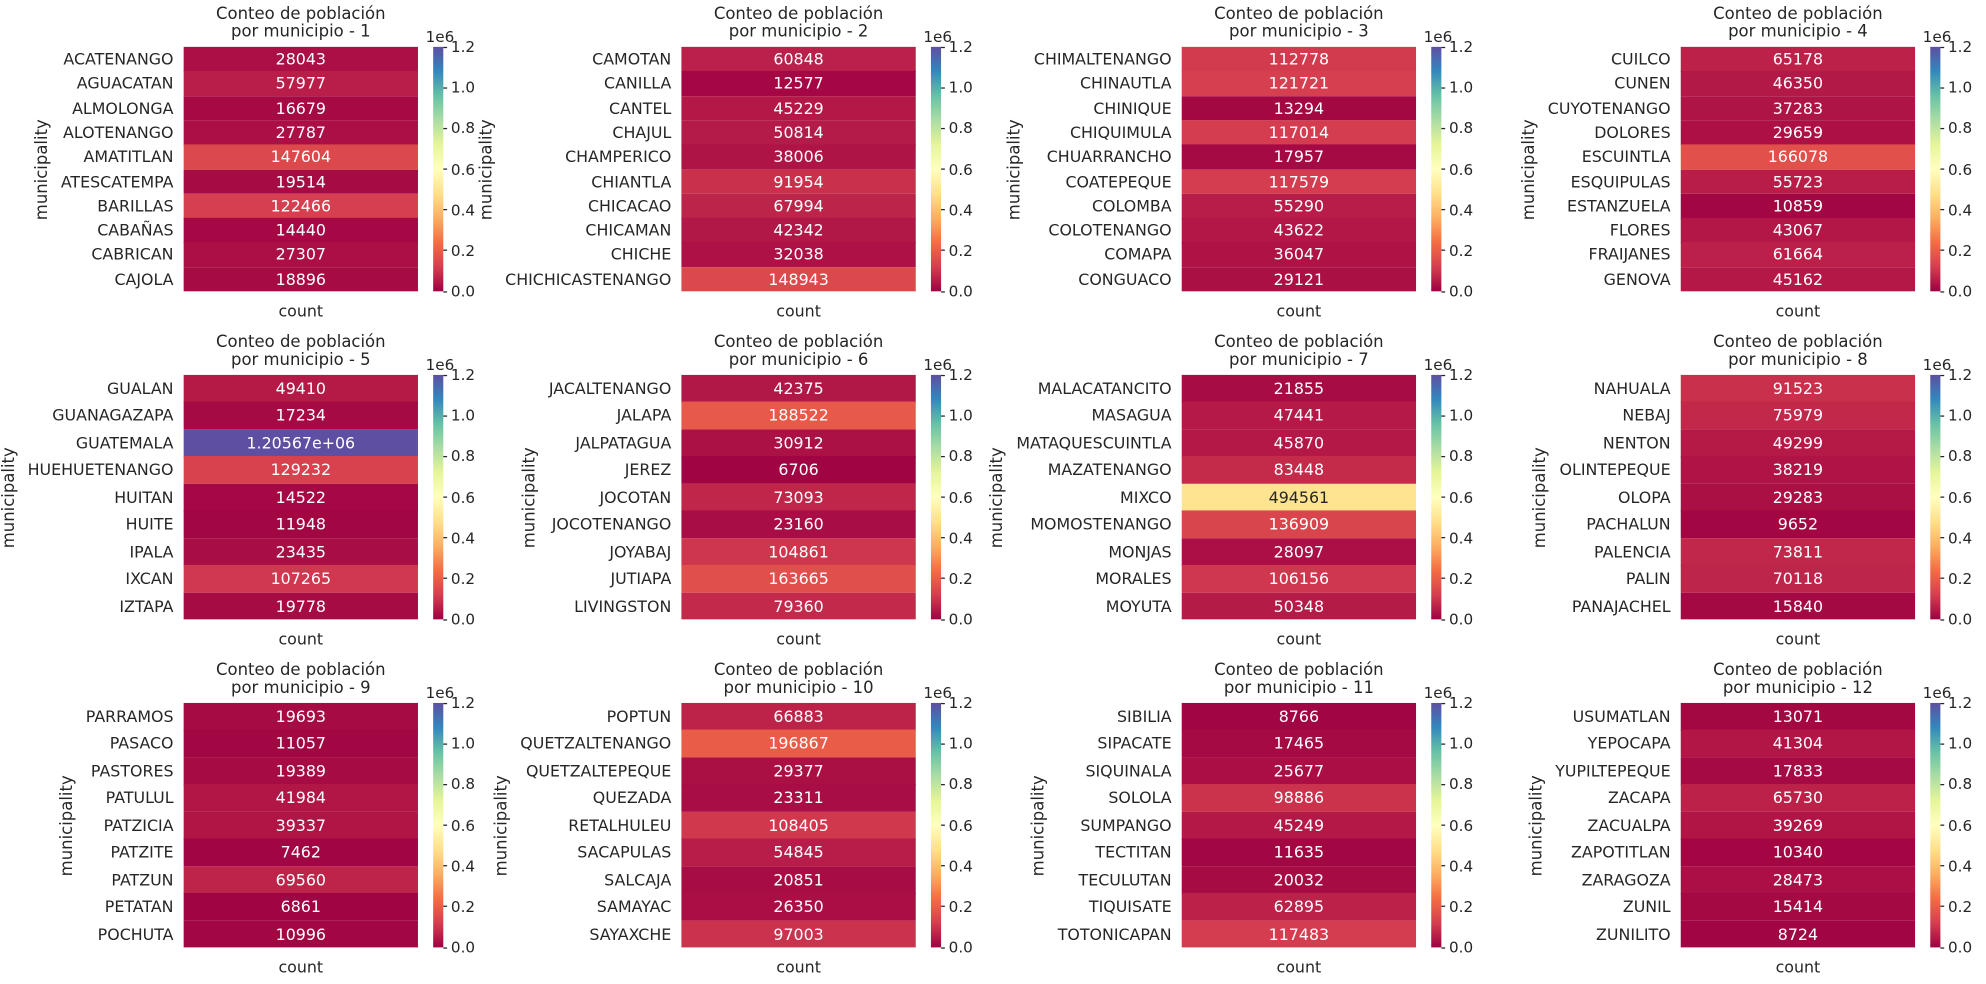 The height and width of the screenshot is (984, 1986). Describe the element at coordinates (1613, 771) in the screenshot. I see `y-tick-label: YUPILTEPEQUE` at that location.